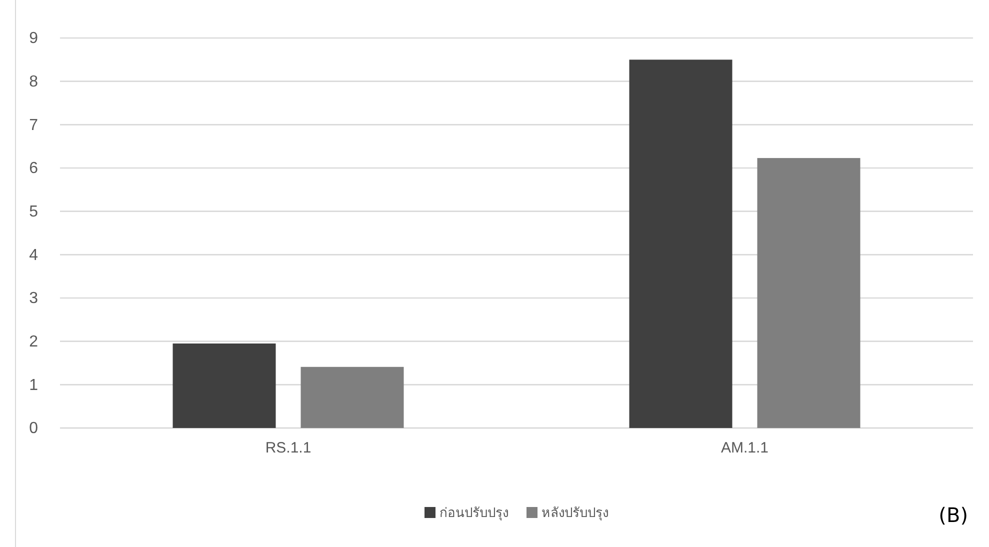 This screenshot has width=989, height=547. I want to click on x-tick-label: RS.1.1, so click(288, 448).